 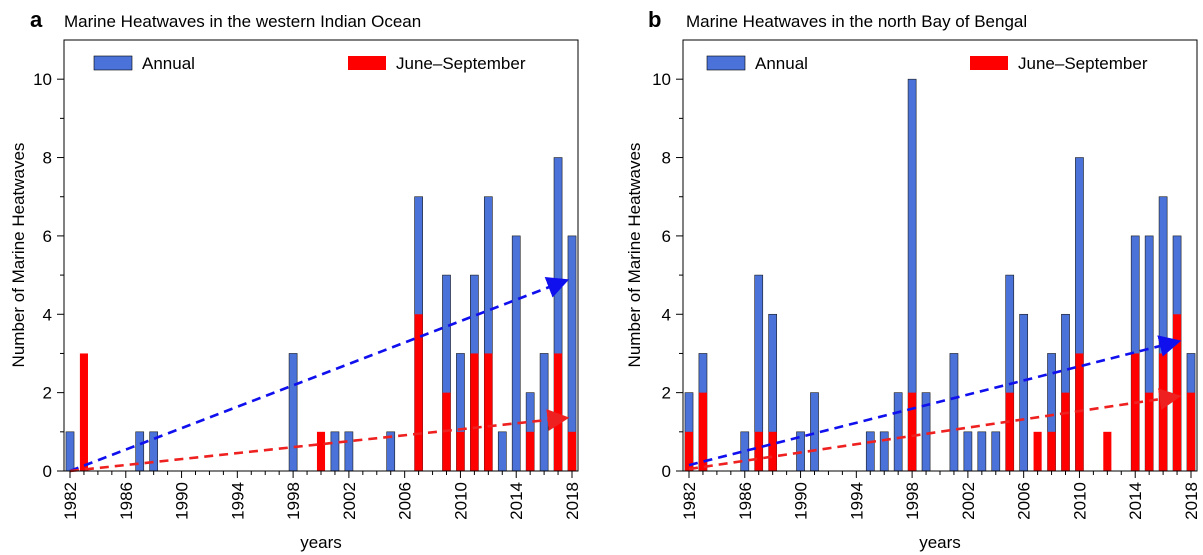 What do you see at coordinates (898, 432) in the screenshot?
I see `bar-annual-1997` at bounding box center [898, 432].